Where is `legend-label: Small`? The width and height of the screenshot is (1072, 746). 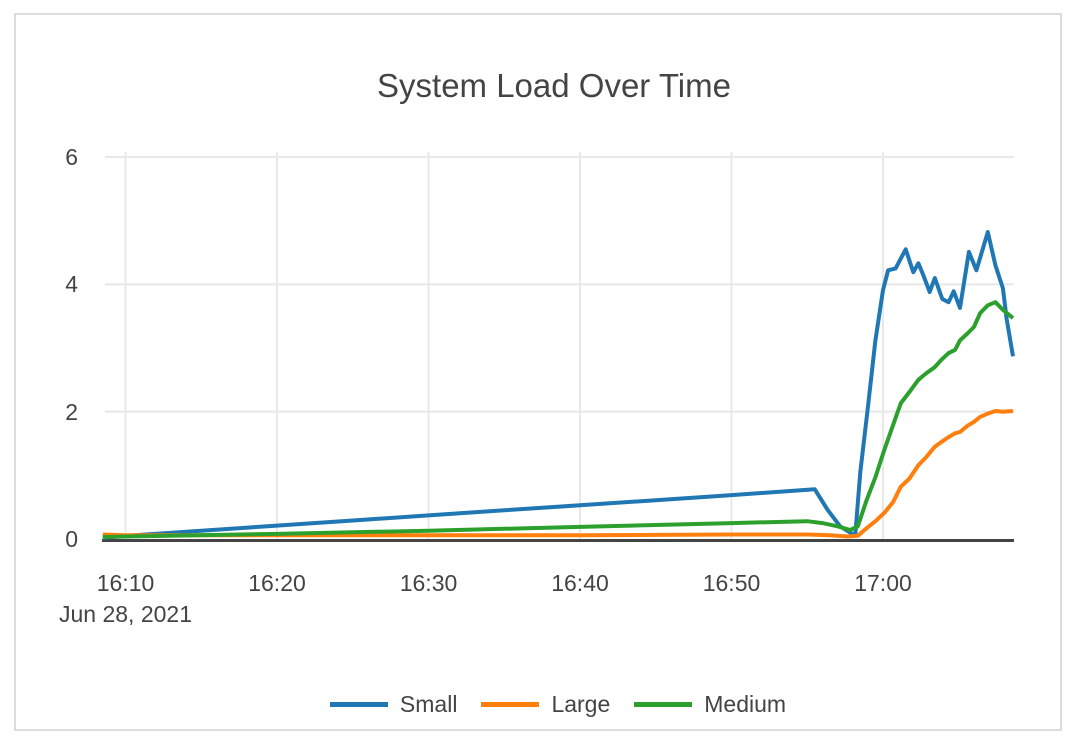 legend-label: Small is located at coordinates (428, 704).